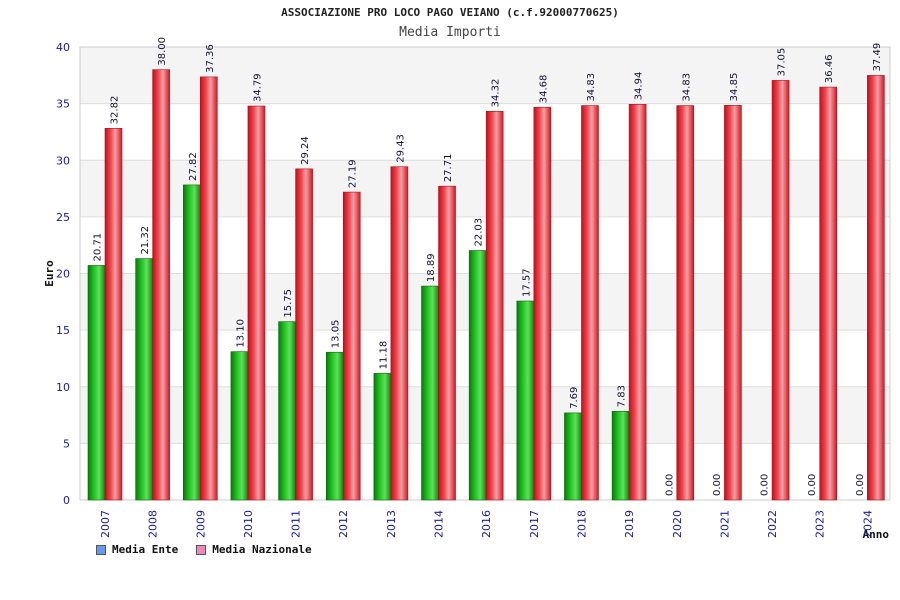 Image resolution: width=900 pixels, height=600 pixels. Describe the element at coordinates (66, 500) in the screenshot. I see `y-tick-label: 0` at that location.